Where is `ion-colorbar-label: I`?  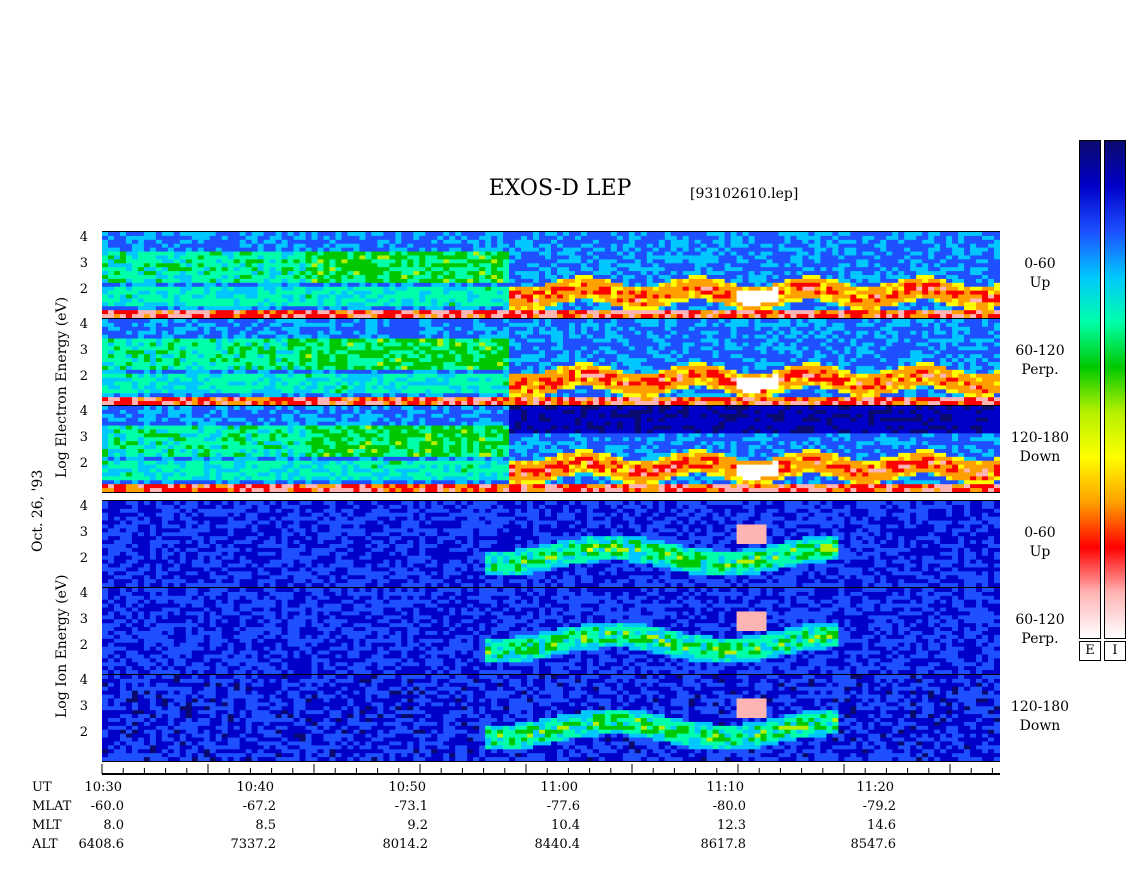
ion-colorbar-label: I is located at coordinates (1115, 651).